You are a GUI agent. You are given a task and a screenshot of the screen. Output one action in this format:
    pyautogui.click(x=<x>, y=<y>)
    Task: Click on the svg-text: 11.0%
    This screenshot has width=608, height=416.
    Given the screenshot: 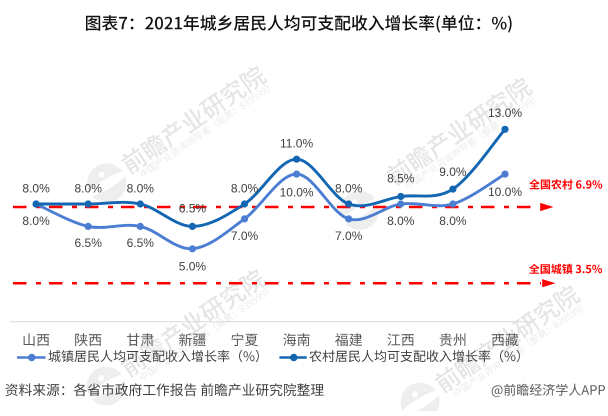 What is the action you would take?
    pyautogui.click(x=296, y=144)
    